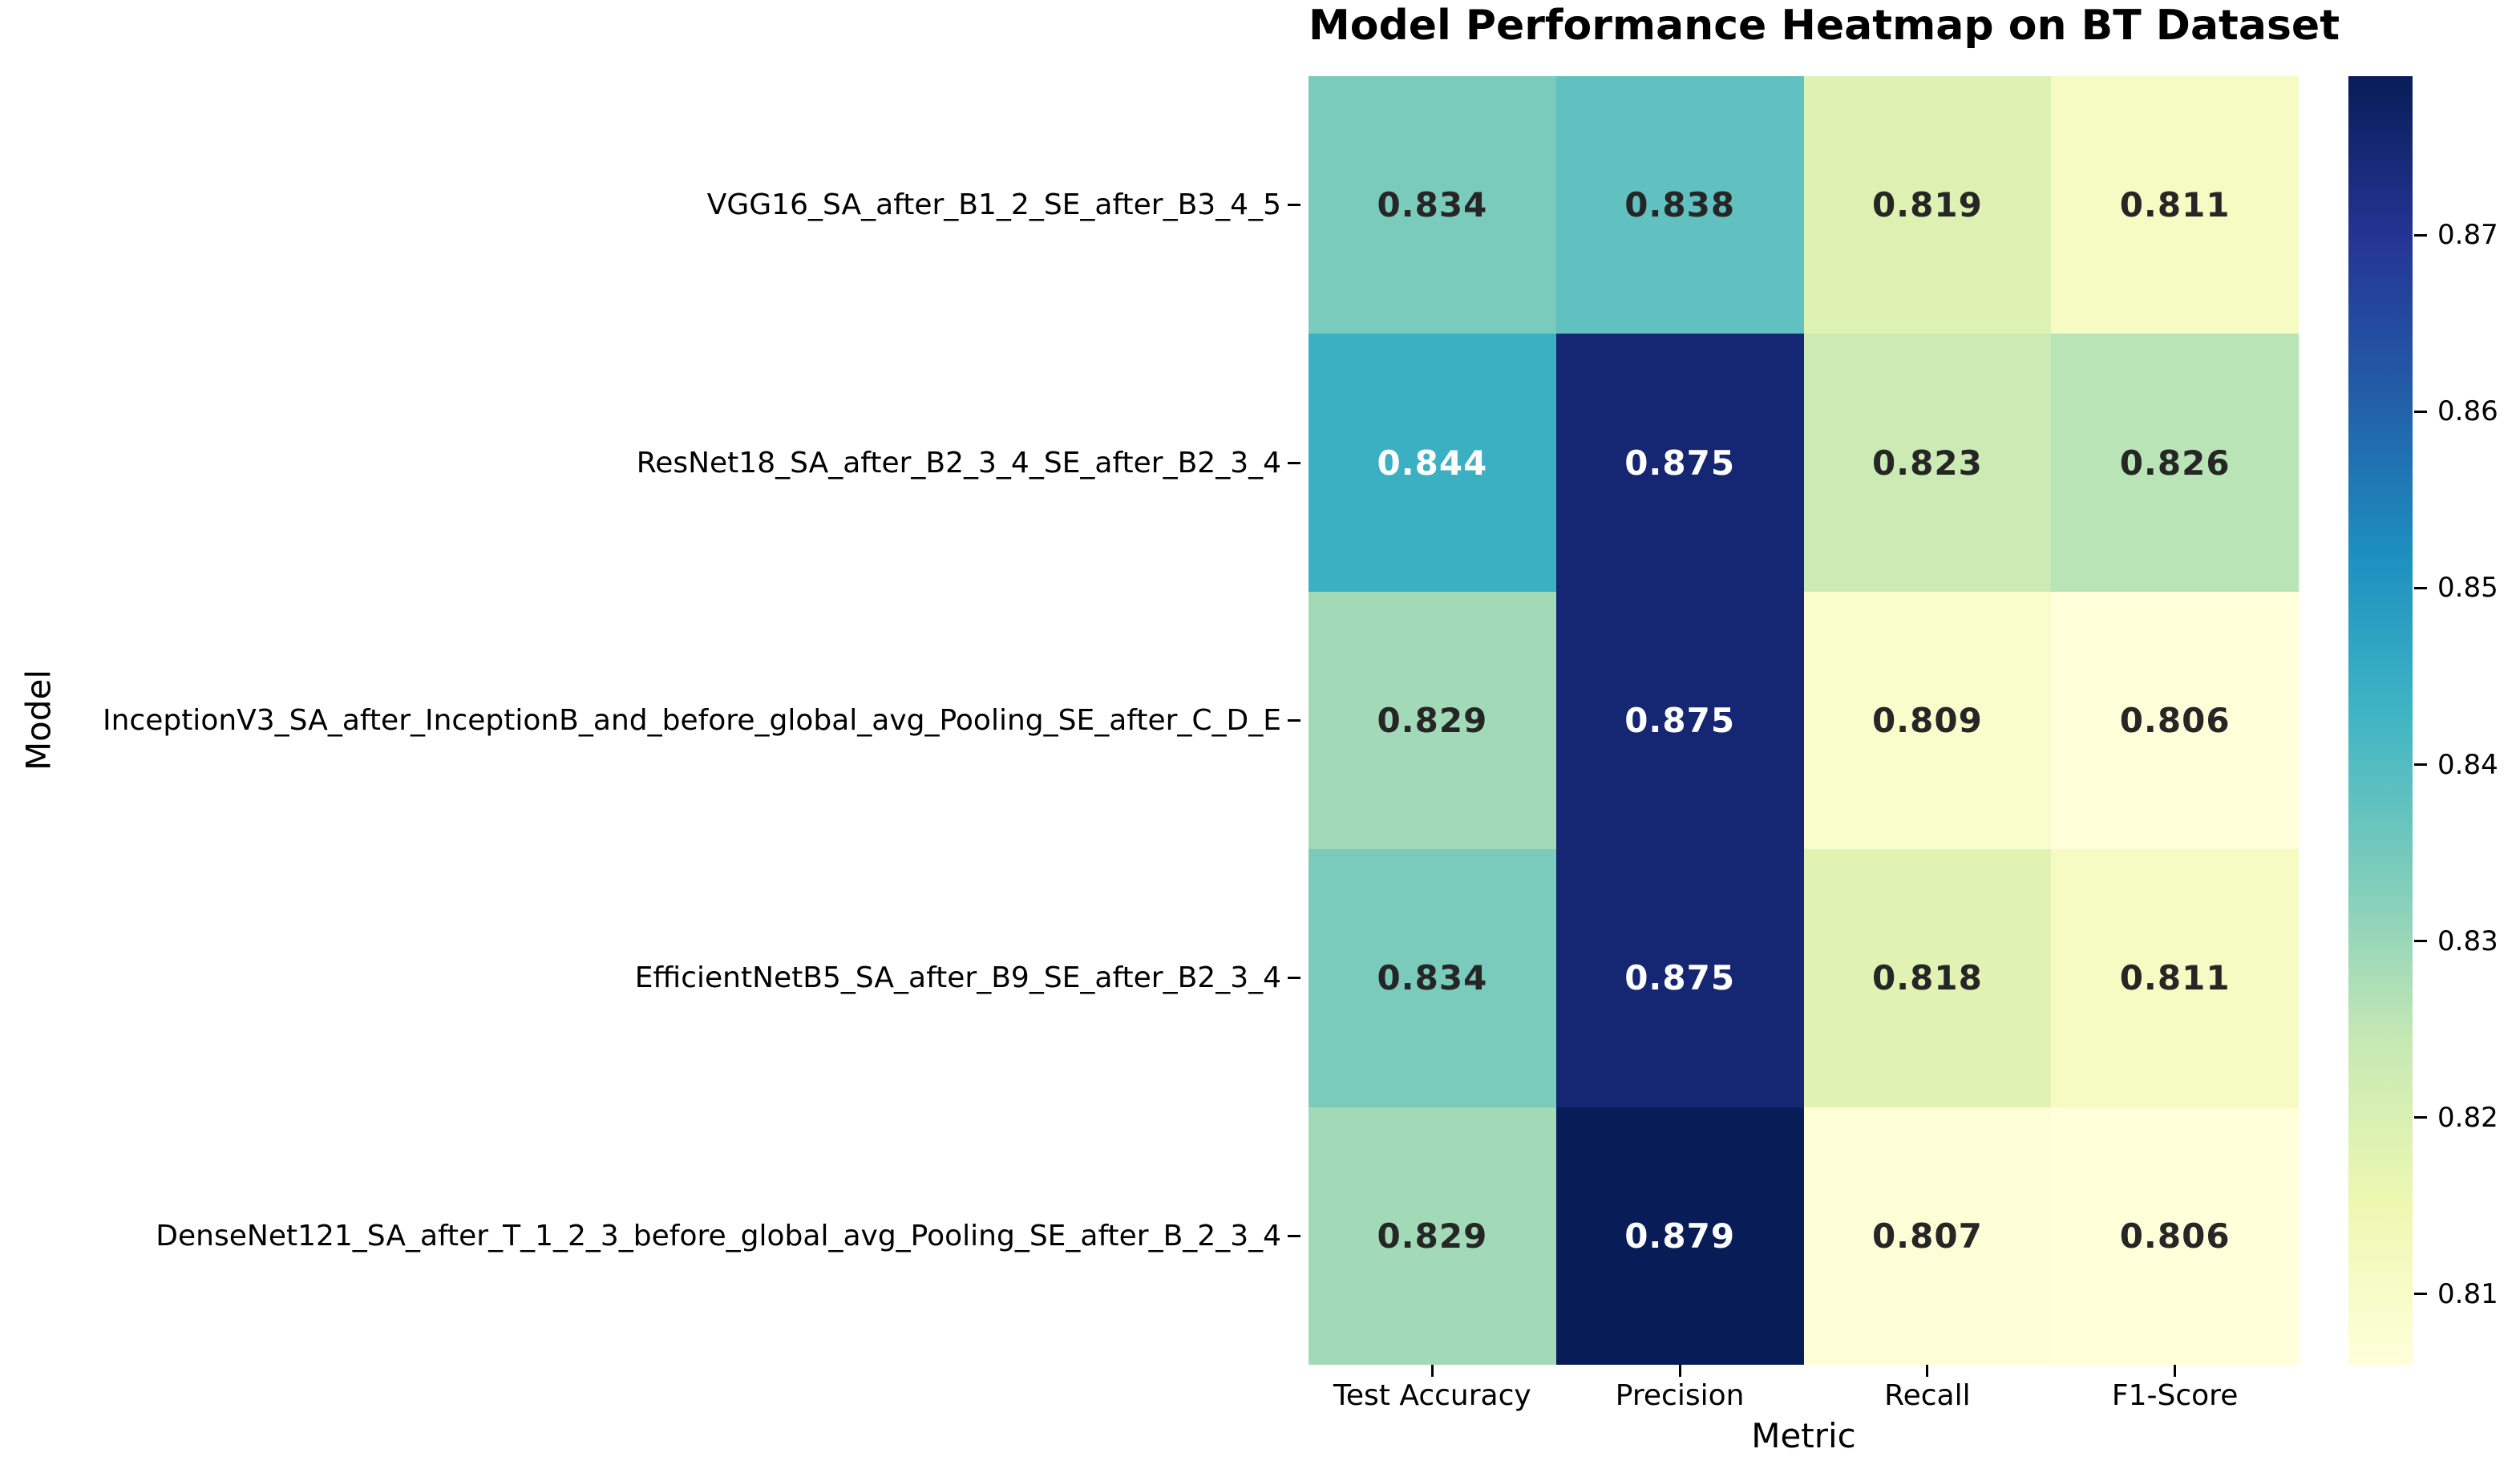 The height and width of the screenshot is (1469, 2520). I want to click on y-tick-label: VGG16_SA_after_B1_2_SE_after_B3_4_5, so click(993, 205).